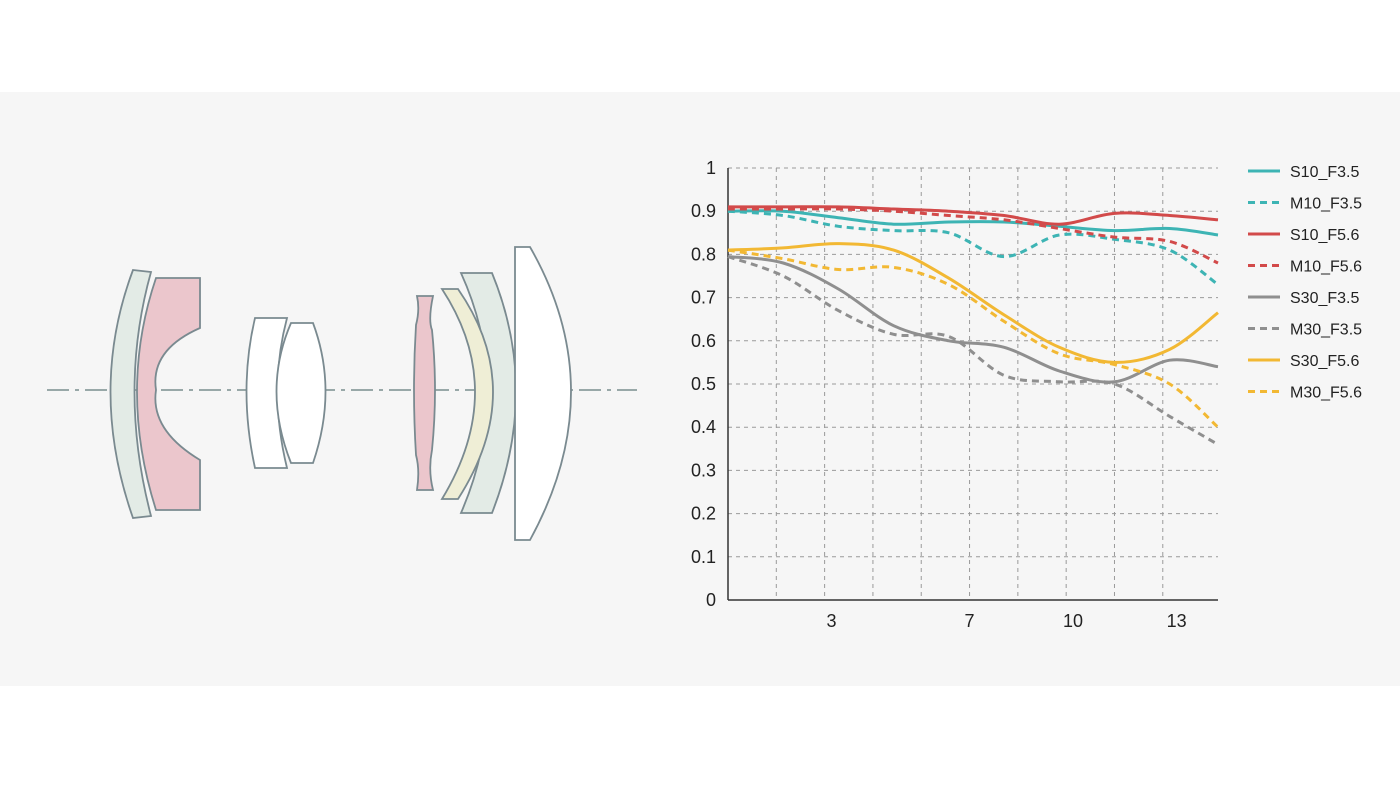 The height and width of the screenshot is (787, 1400). I want to click on legend-label: M30_F3.5, so click(1326, 330).